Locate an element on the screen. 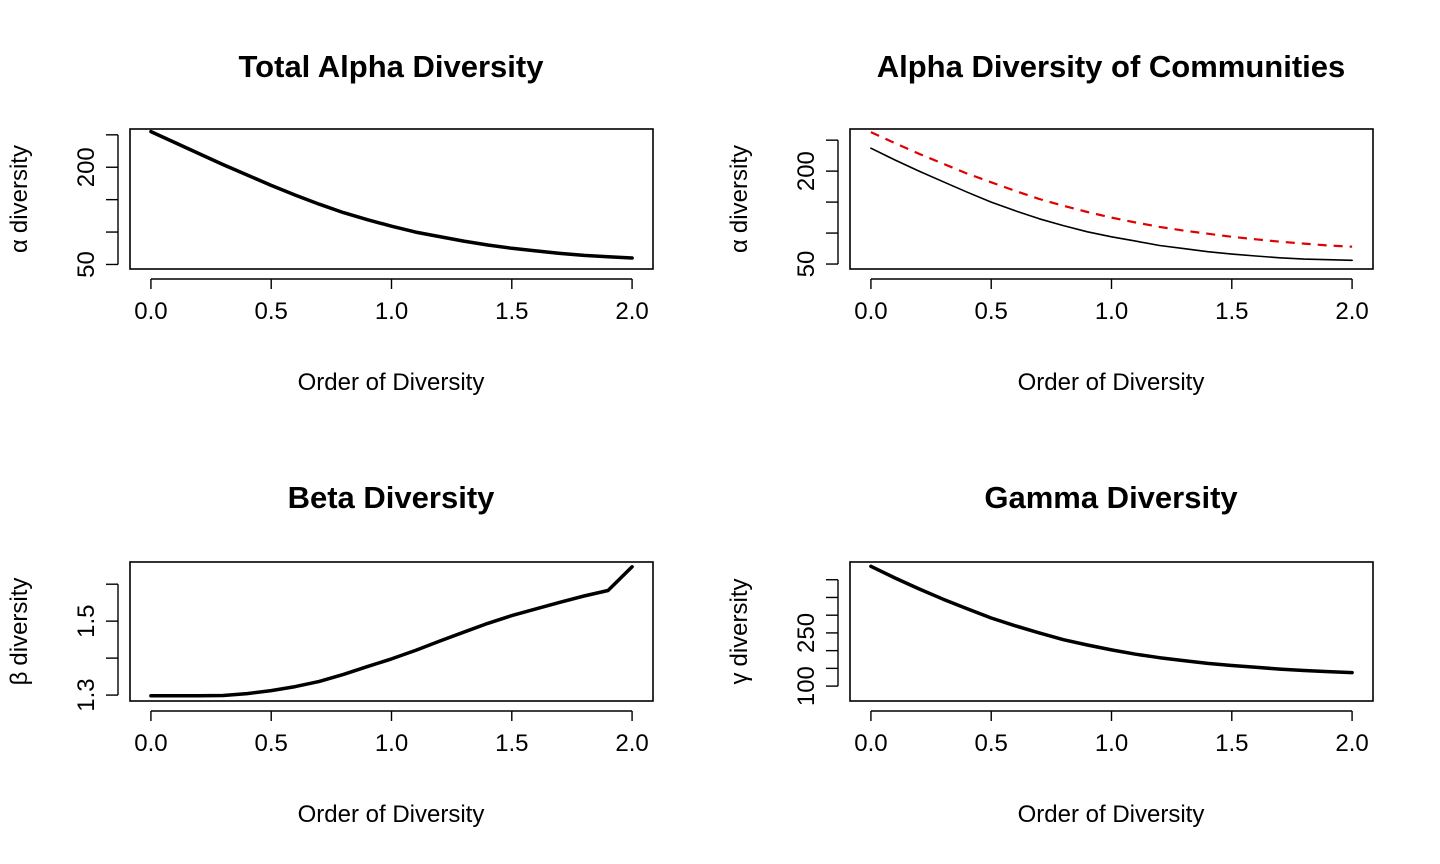 The width and height of the screenshot is (1440, 864). y-tick-label: 100 is located at coordinates (806, 686).